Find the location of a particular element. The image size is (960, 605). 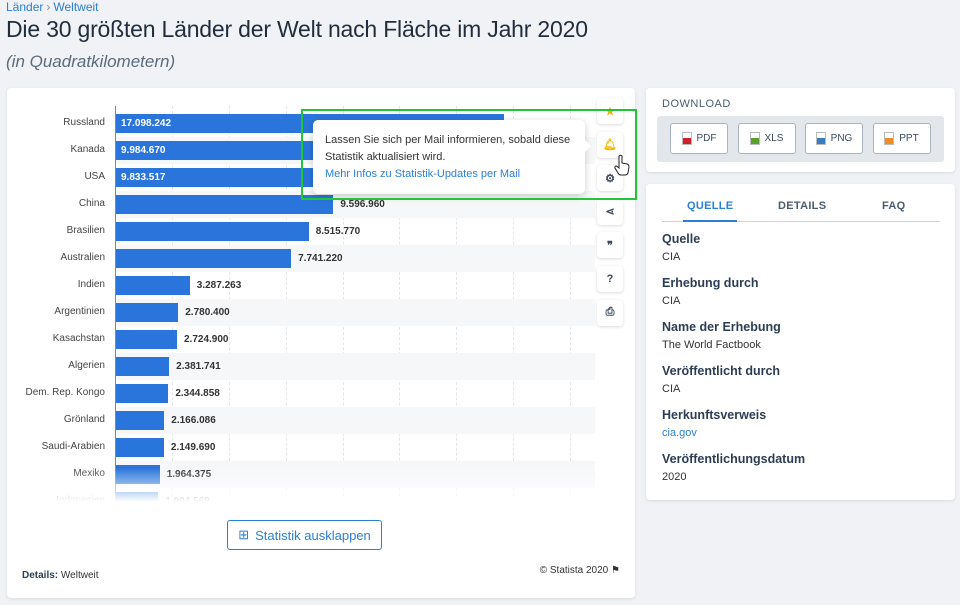

file-xls-icon is located at coordinates (754, 138).